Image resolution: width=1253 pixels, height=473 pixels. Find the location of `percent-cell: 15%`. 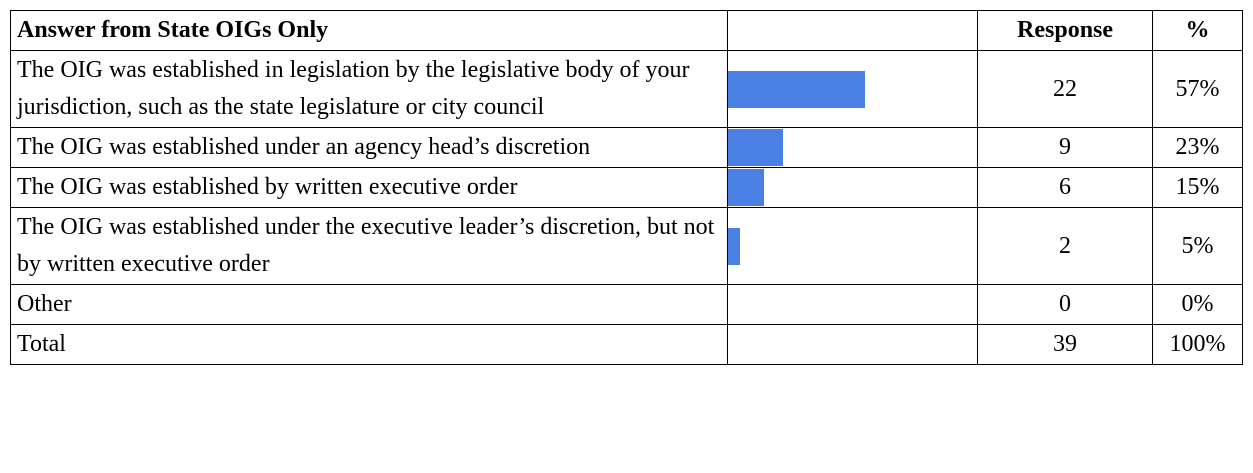

percent-cell: 15% is located at coordinates (1197, 187).